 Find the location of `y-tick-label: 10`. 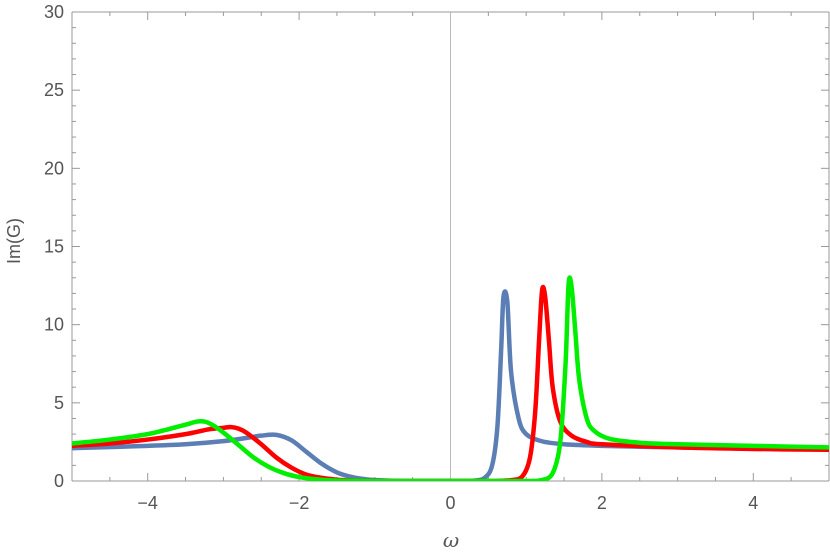

y-tick-label: 10 is located at coordinates (54, 325).